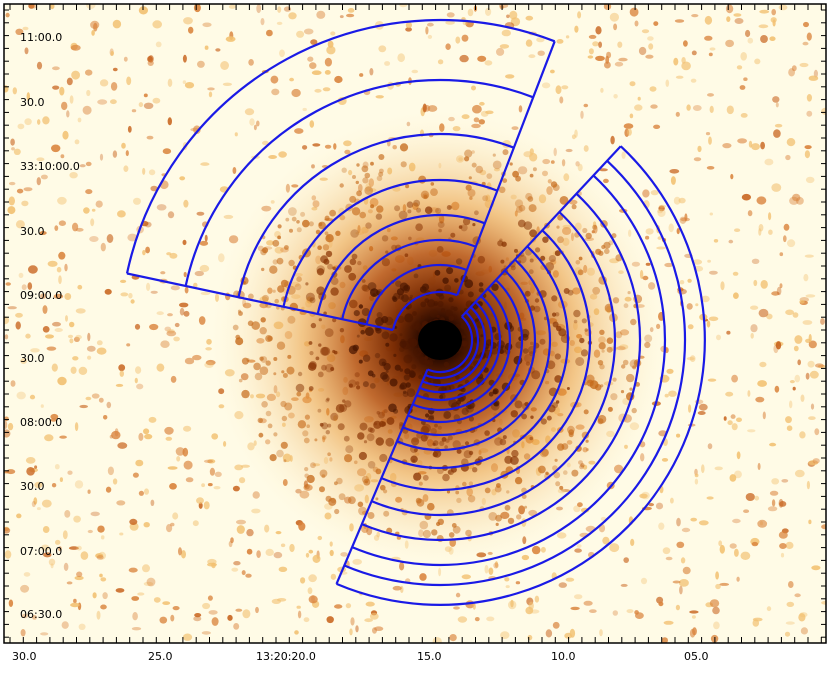  I want to click on right-sector-edge, so click(541, 231).